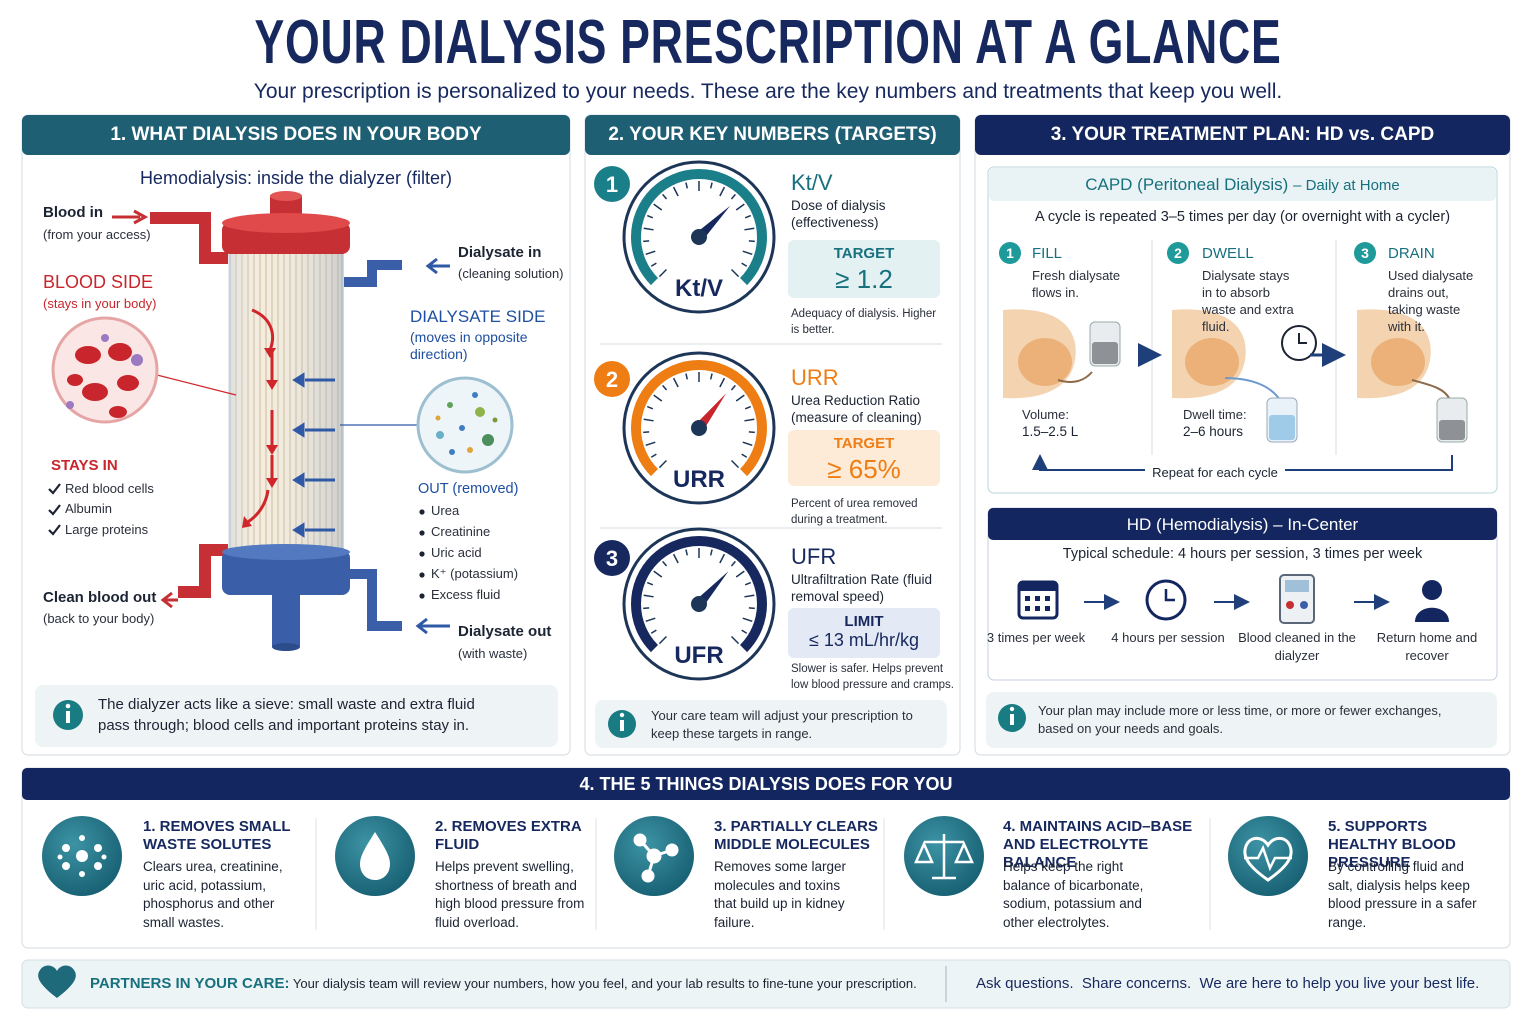 The image size is (1536, 1024). I want to click on hd-step-label: 3 times per week, so click(1036, 637).